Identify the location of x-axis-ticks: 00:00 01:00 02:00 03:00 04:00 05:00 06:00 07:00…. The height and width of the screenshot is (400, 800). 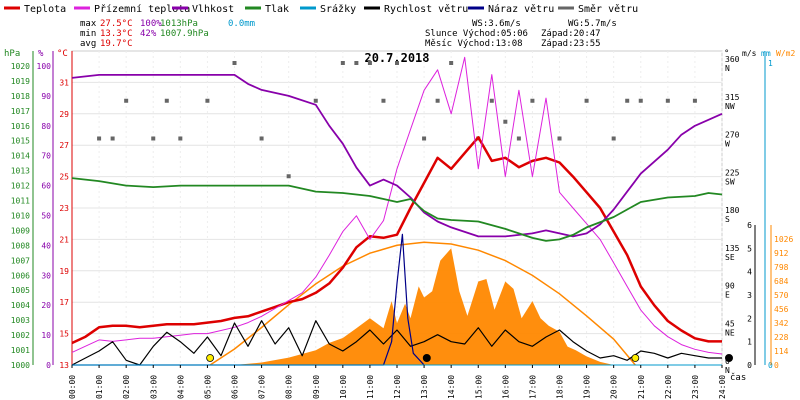
(397, 382).